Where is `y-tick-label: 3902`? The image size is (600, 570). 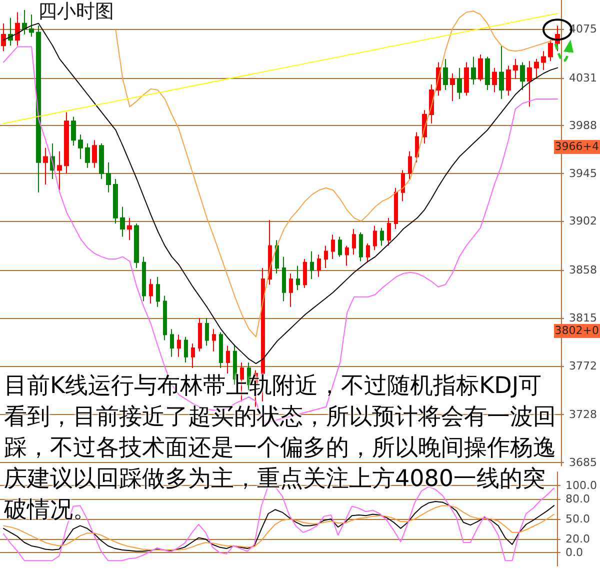 y-tick-label: 3902 is located at coordinates (583, 221).